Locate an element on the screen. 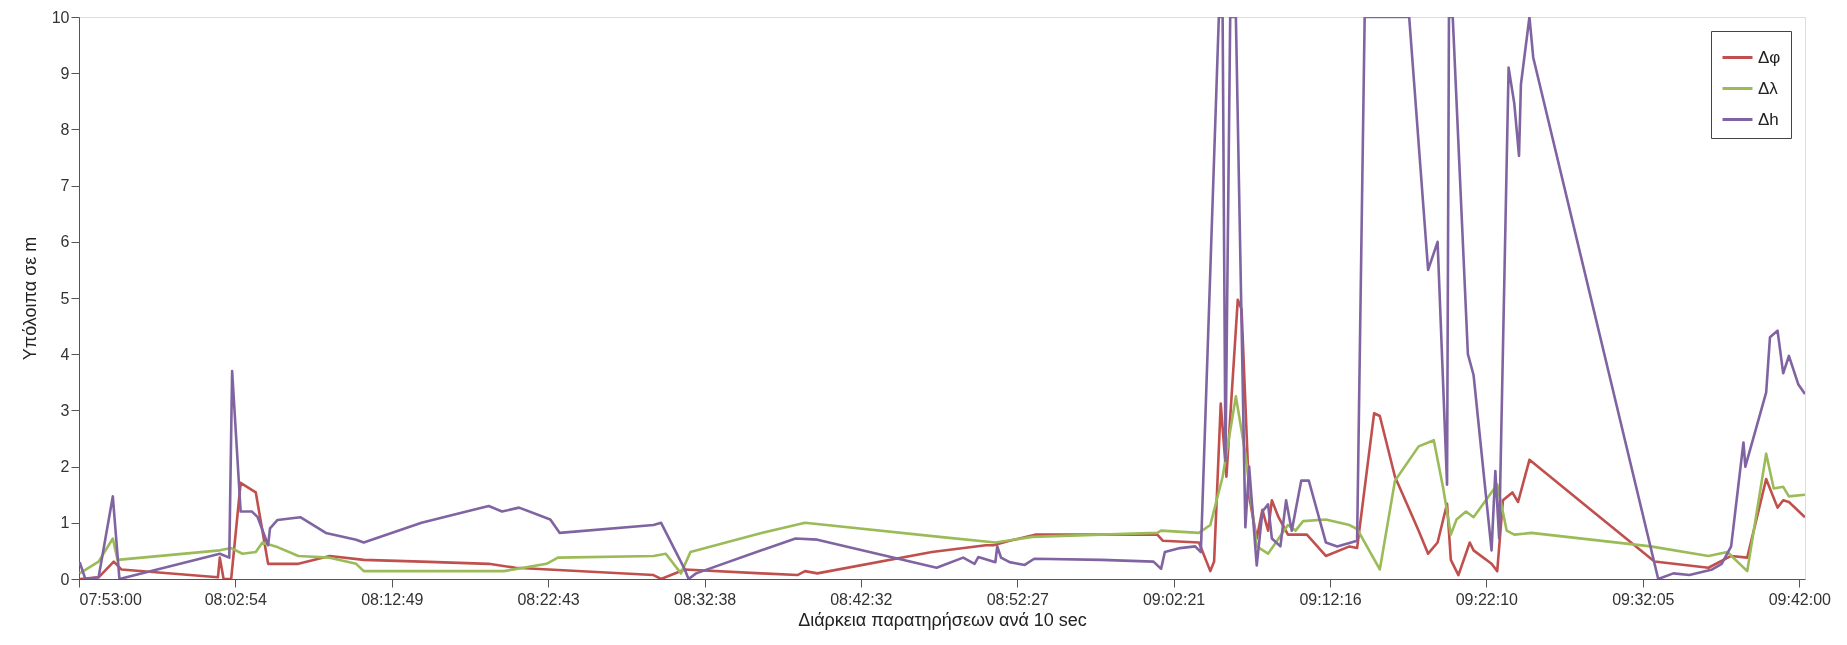  x-axis-title: Διάρκεια παρατηρήσεων ανά 10 sec is located at coordinates (942, 619).